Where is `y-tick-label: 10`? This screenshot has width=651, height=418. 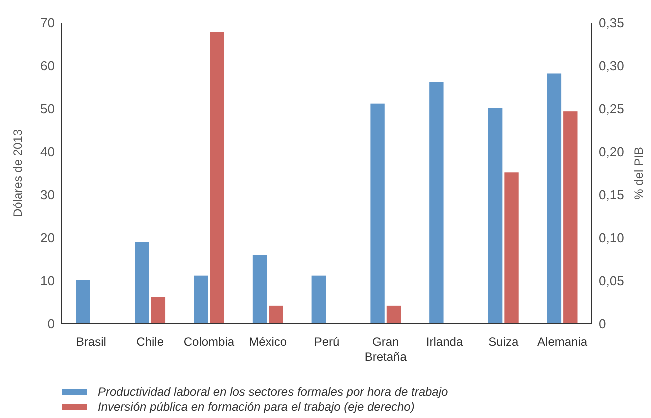
y-tick-label: 10 is located at coordinates (47, 281).